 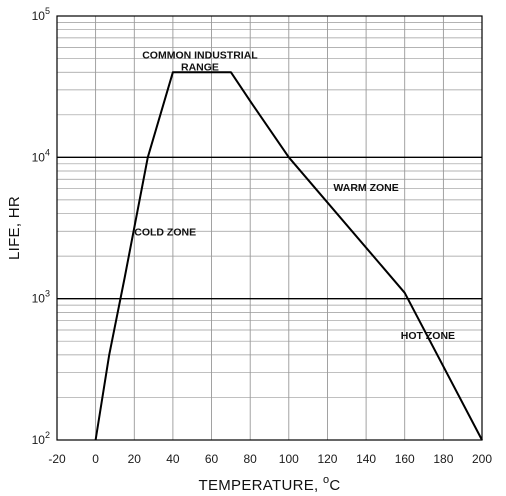 I want to click on x-tick-label: 160, so click(x=405, y=459).